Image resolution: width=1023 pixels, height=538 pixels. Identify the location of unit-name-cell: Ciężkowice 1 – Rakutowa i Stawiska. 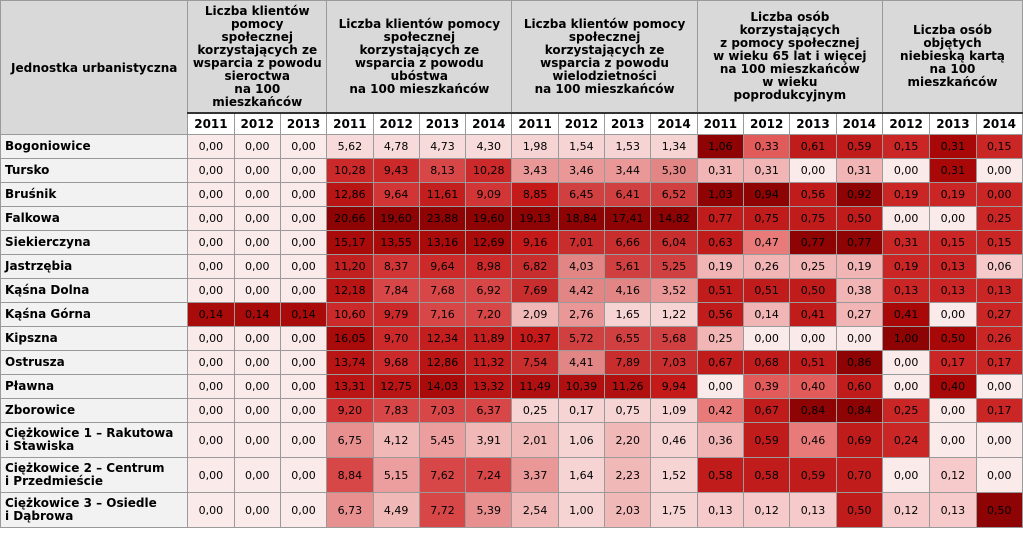
(94, 440).